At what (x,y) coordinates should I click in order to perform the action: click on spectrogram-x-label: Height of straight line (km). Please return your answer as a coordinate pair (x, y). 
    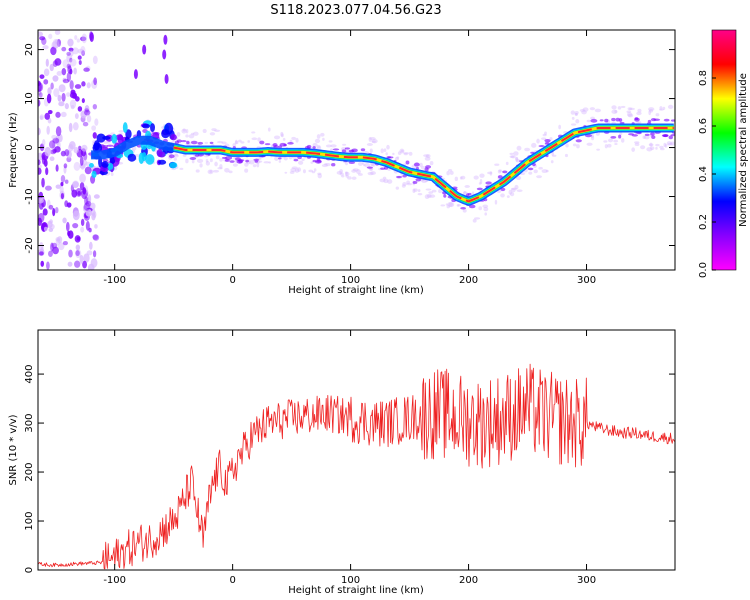
    Looking at the image, I should click on (356, 290).